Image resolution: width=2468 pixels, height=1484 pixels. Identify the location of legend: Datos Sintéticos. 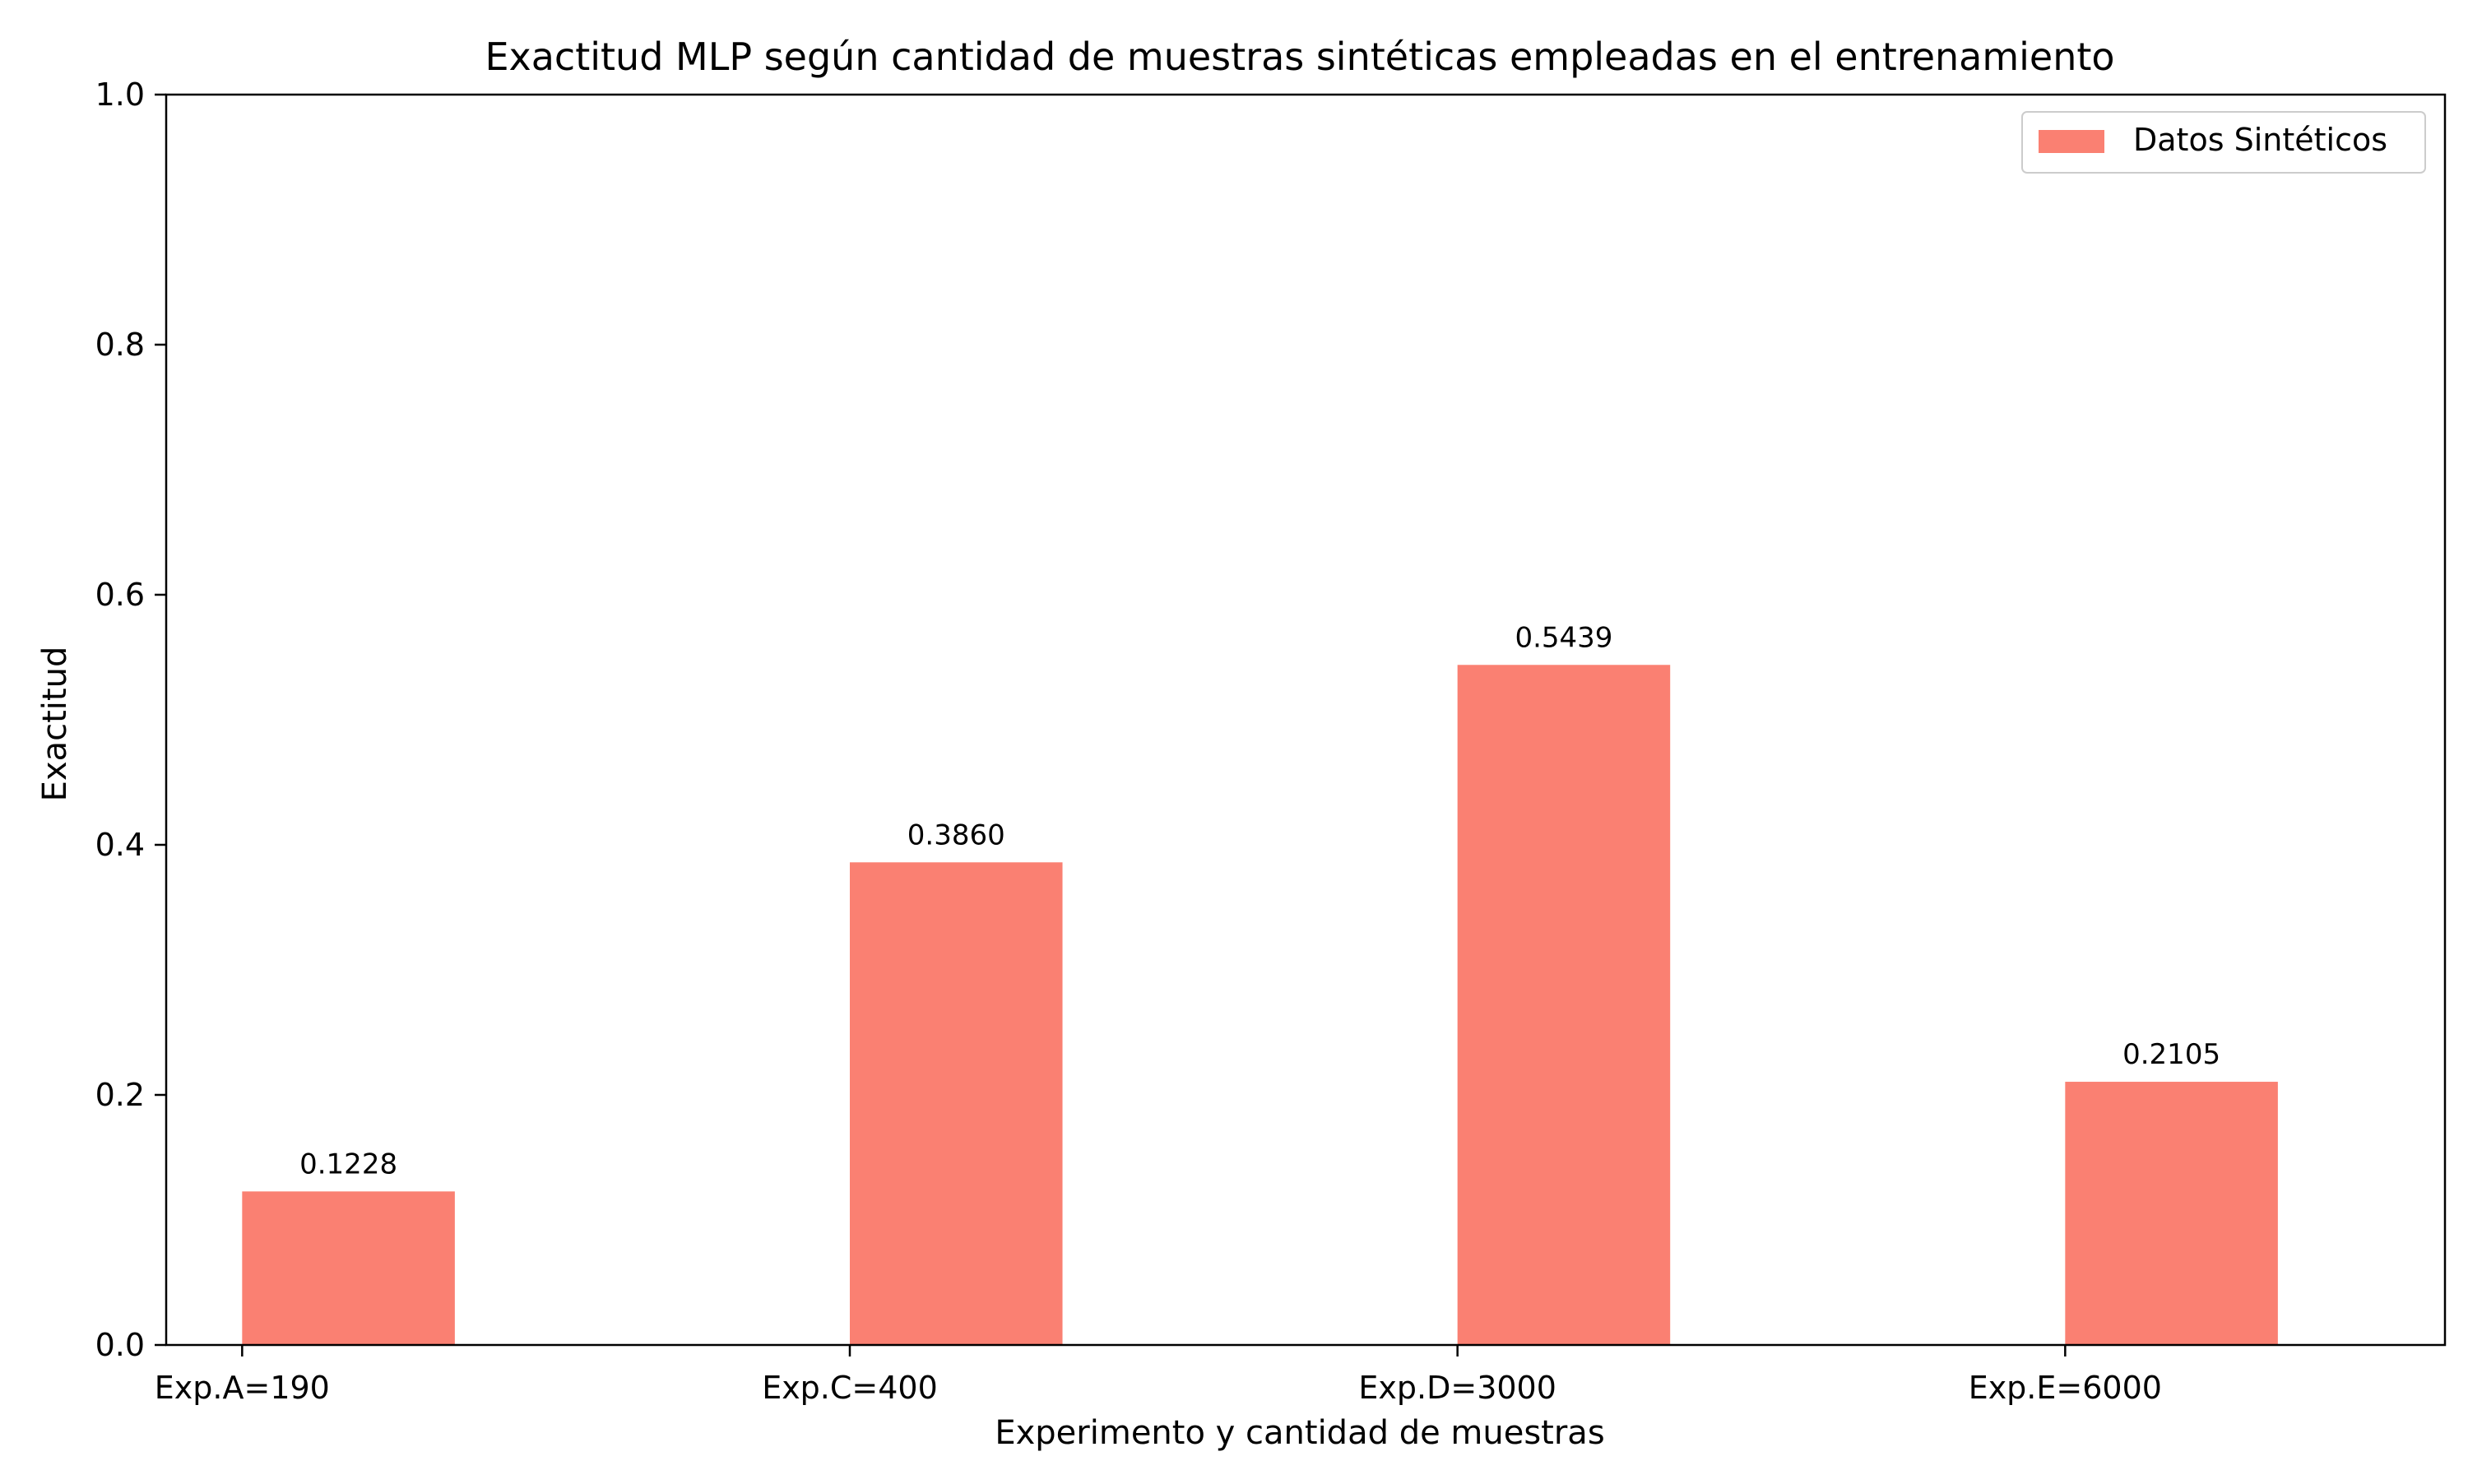
(2223, 142).